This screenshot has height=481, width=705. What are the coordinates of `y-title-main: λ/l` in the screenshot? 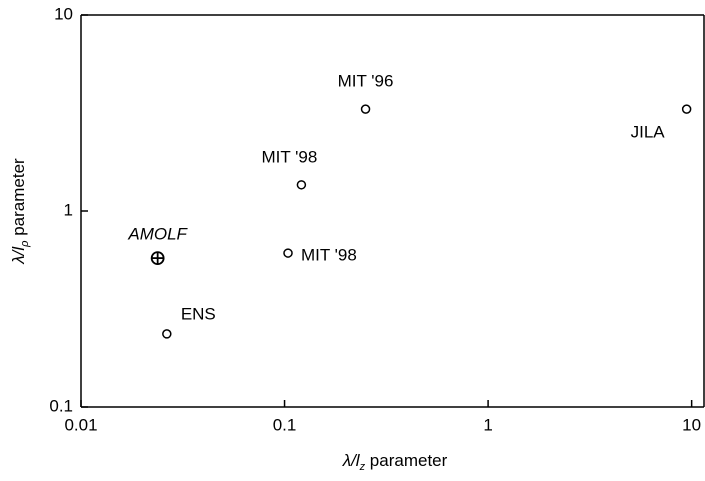 It's located at (18, 255).